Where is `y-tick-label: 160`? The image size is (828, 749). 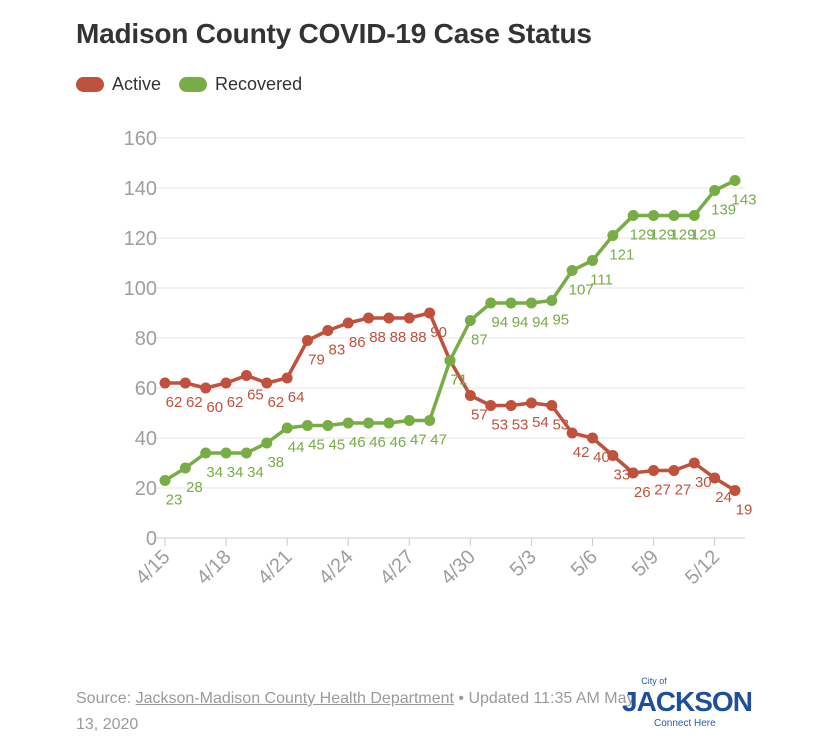
y-tick-label: 160 is located at coordinates (140, 139).